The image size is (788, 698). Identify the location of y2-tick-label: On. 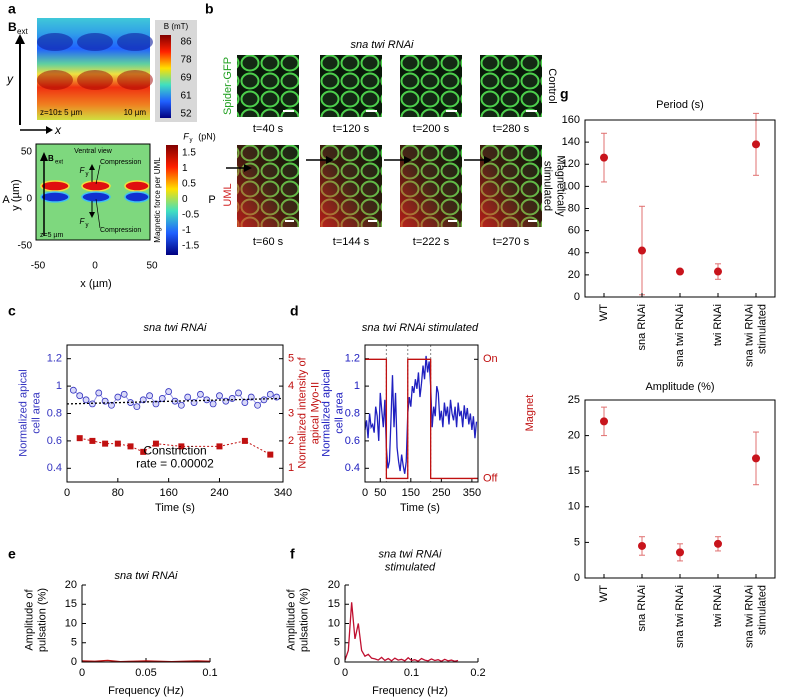
(490, 359).